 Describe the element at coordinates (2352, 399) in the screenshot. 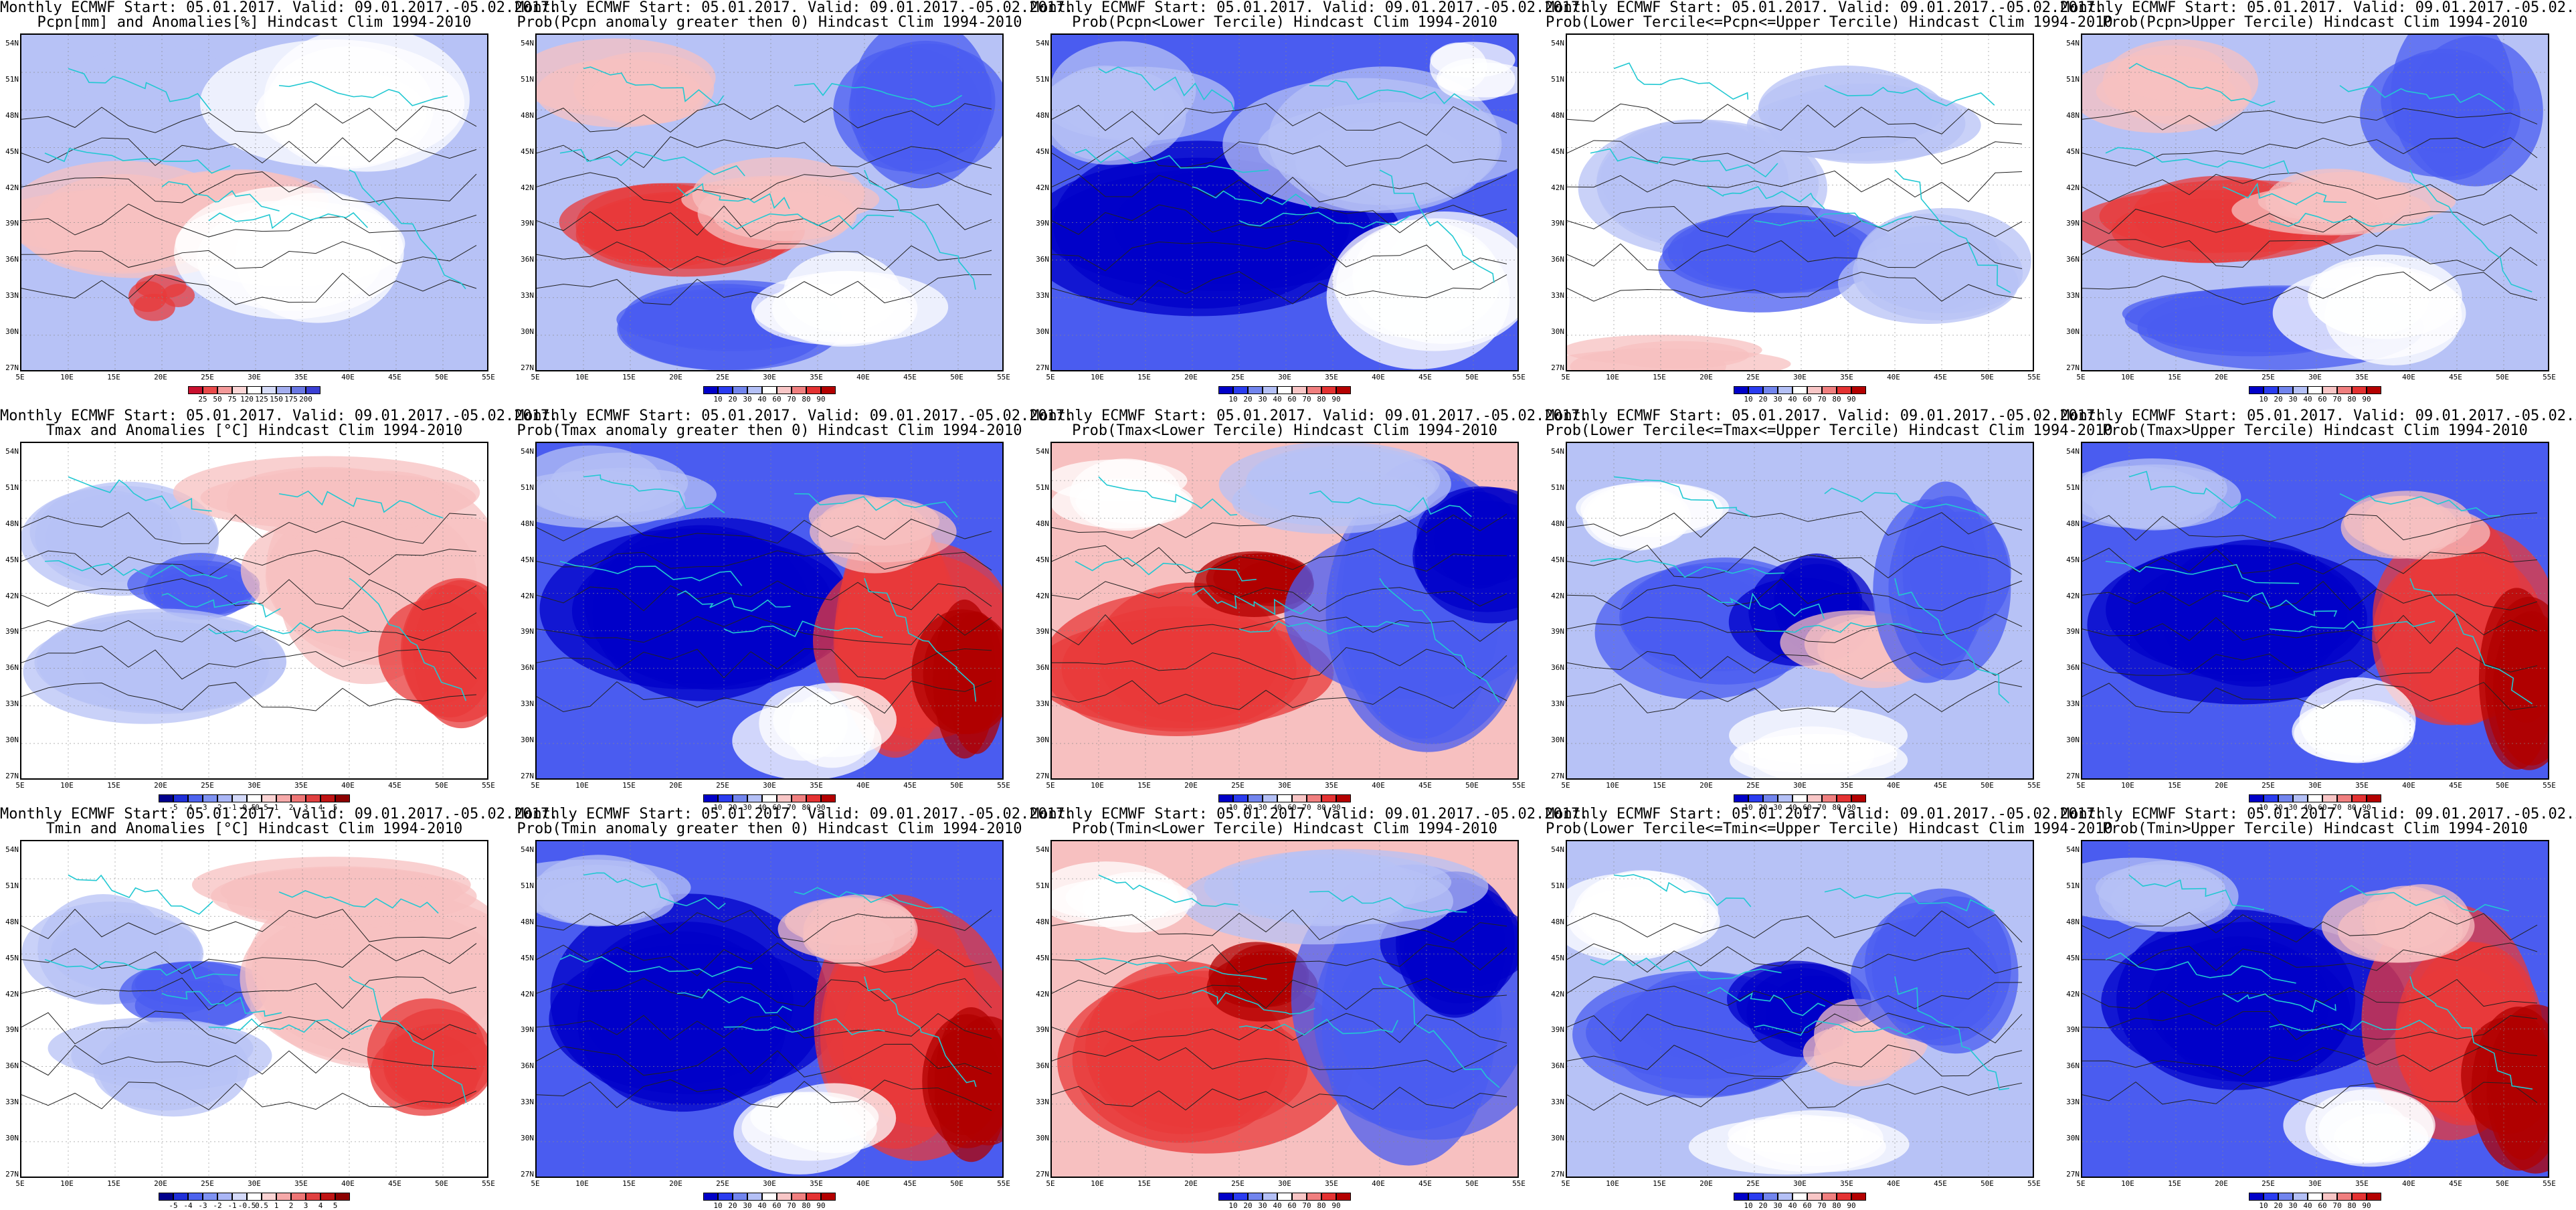

I see `colorbar-tick-label: 80` at that location.